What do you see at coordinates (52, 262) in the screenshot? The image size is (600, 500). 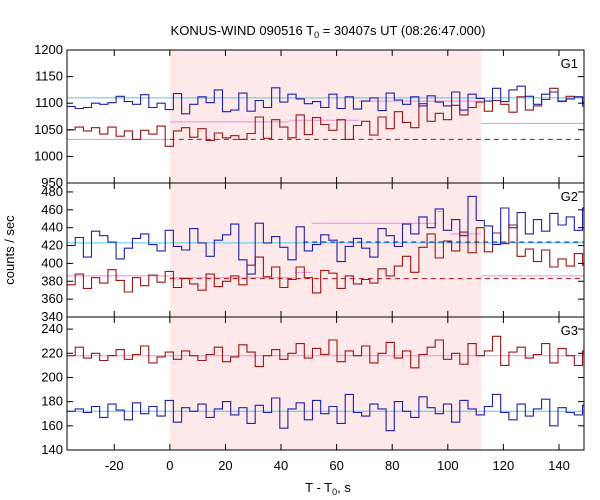 I see `y-tick-label: 400` at bounding box center [52, 262].